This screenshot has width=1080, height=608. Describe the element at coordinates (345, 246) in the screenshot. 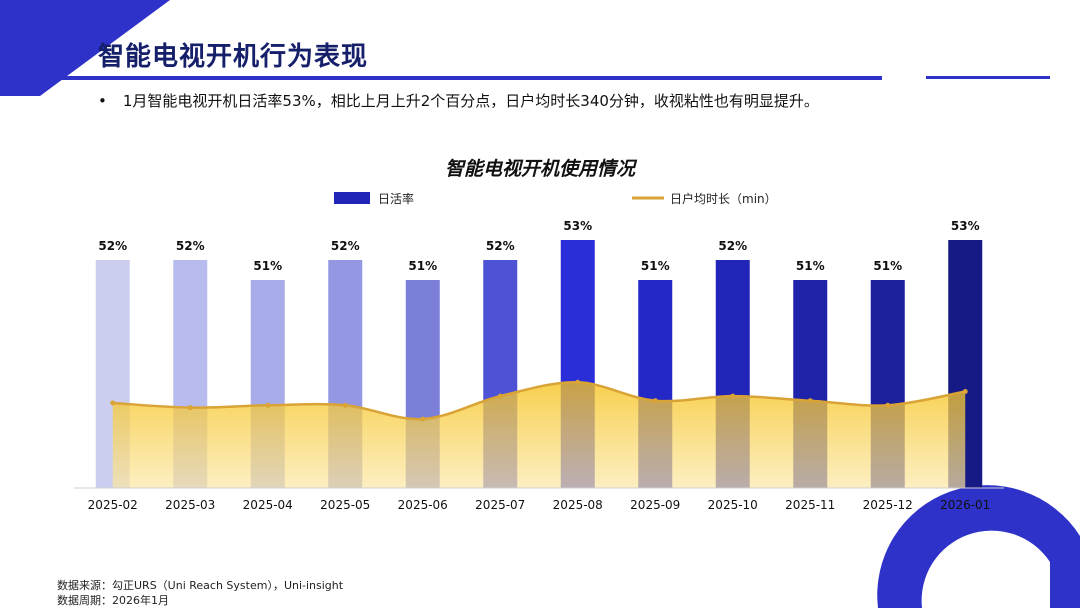

I see `bar-label-2025-05: 52%` at that location.